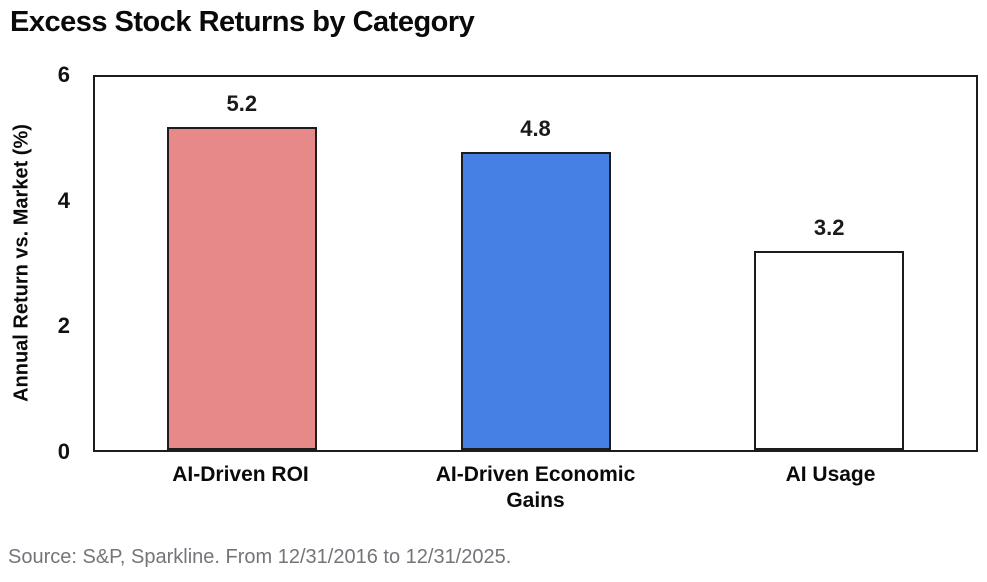 This screenshot has height=582, width=987. What do you see at coordinates (242, 103) in the screenshot?
I see `bar-value-label: 5.2` at bounding box center [242, 103].